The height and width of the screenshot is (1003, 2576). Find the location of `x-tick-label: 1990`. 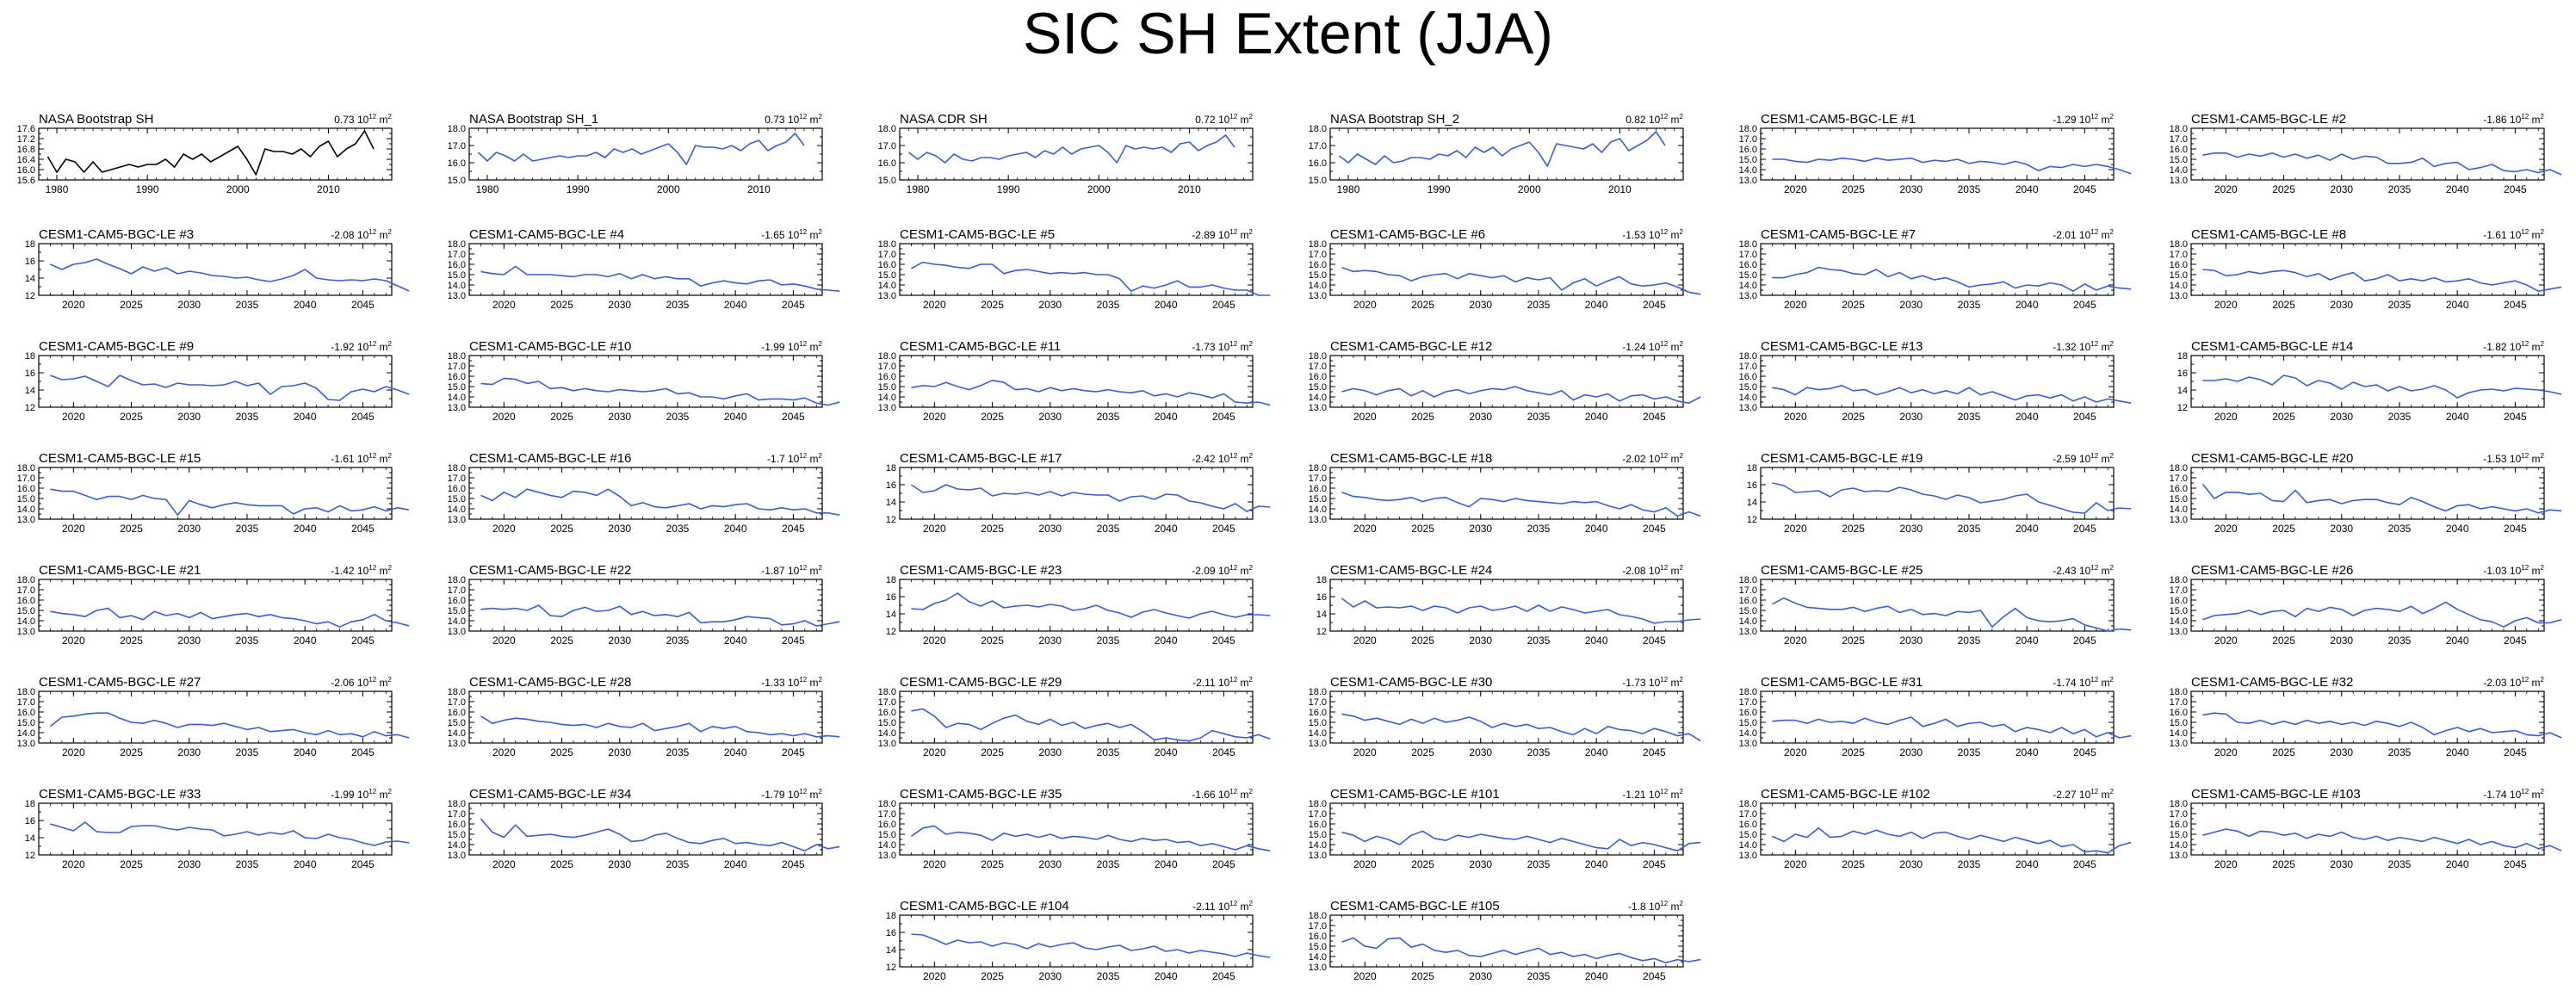

x-tick-label: 1990 is located at coordinates (578, 189).